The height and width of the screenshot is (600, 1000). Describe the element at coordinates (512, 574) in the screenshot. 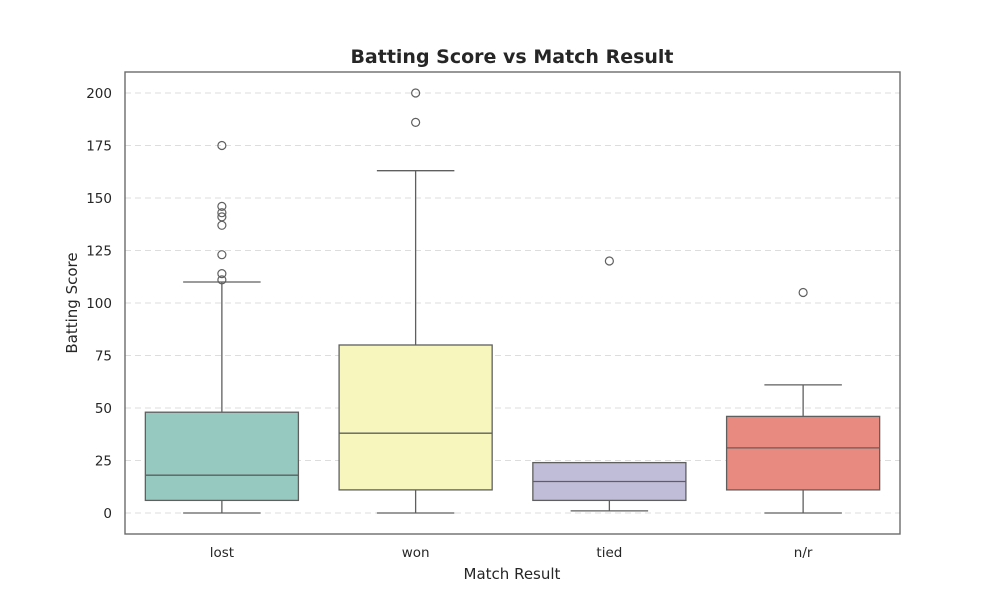

I see `x-axis-label: Match Result` at that location.